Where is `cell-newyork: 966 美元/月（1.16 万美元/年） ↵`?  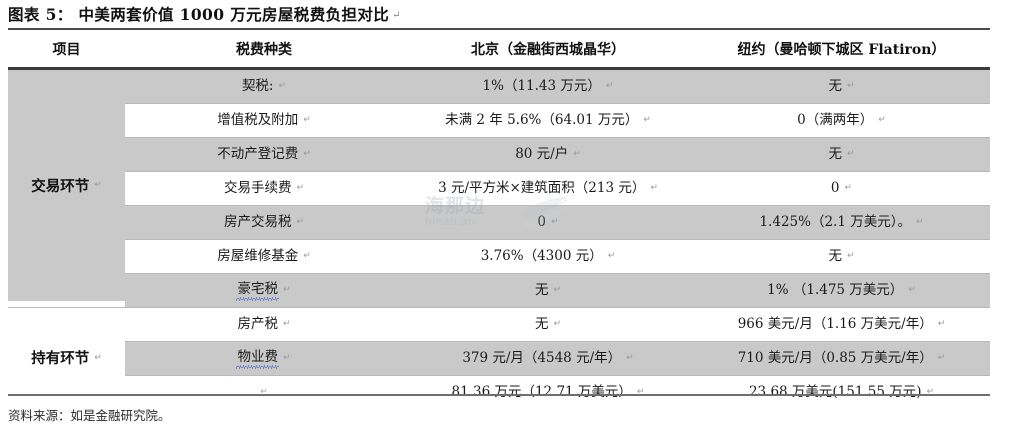 cell-newyork: 966 美元/月（1.16 万美元/年） ↵ is located at coordinates (841, 324).